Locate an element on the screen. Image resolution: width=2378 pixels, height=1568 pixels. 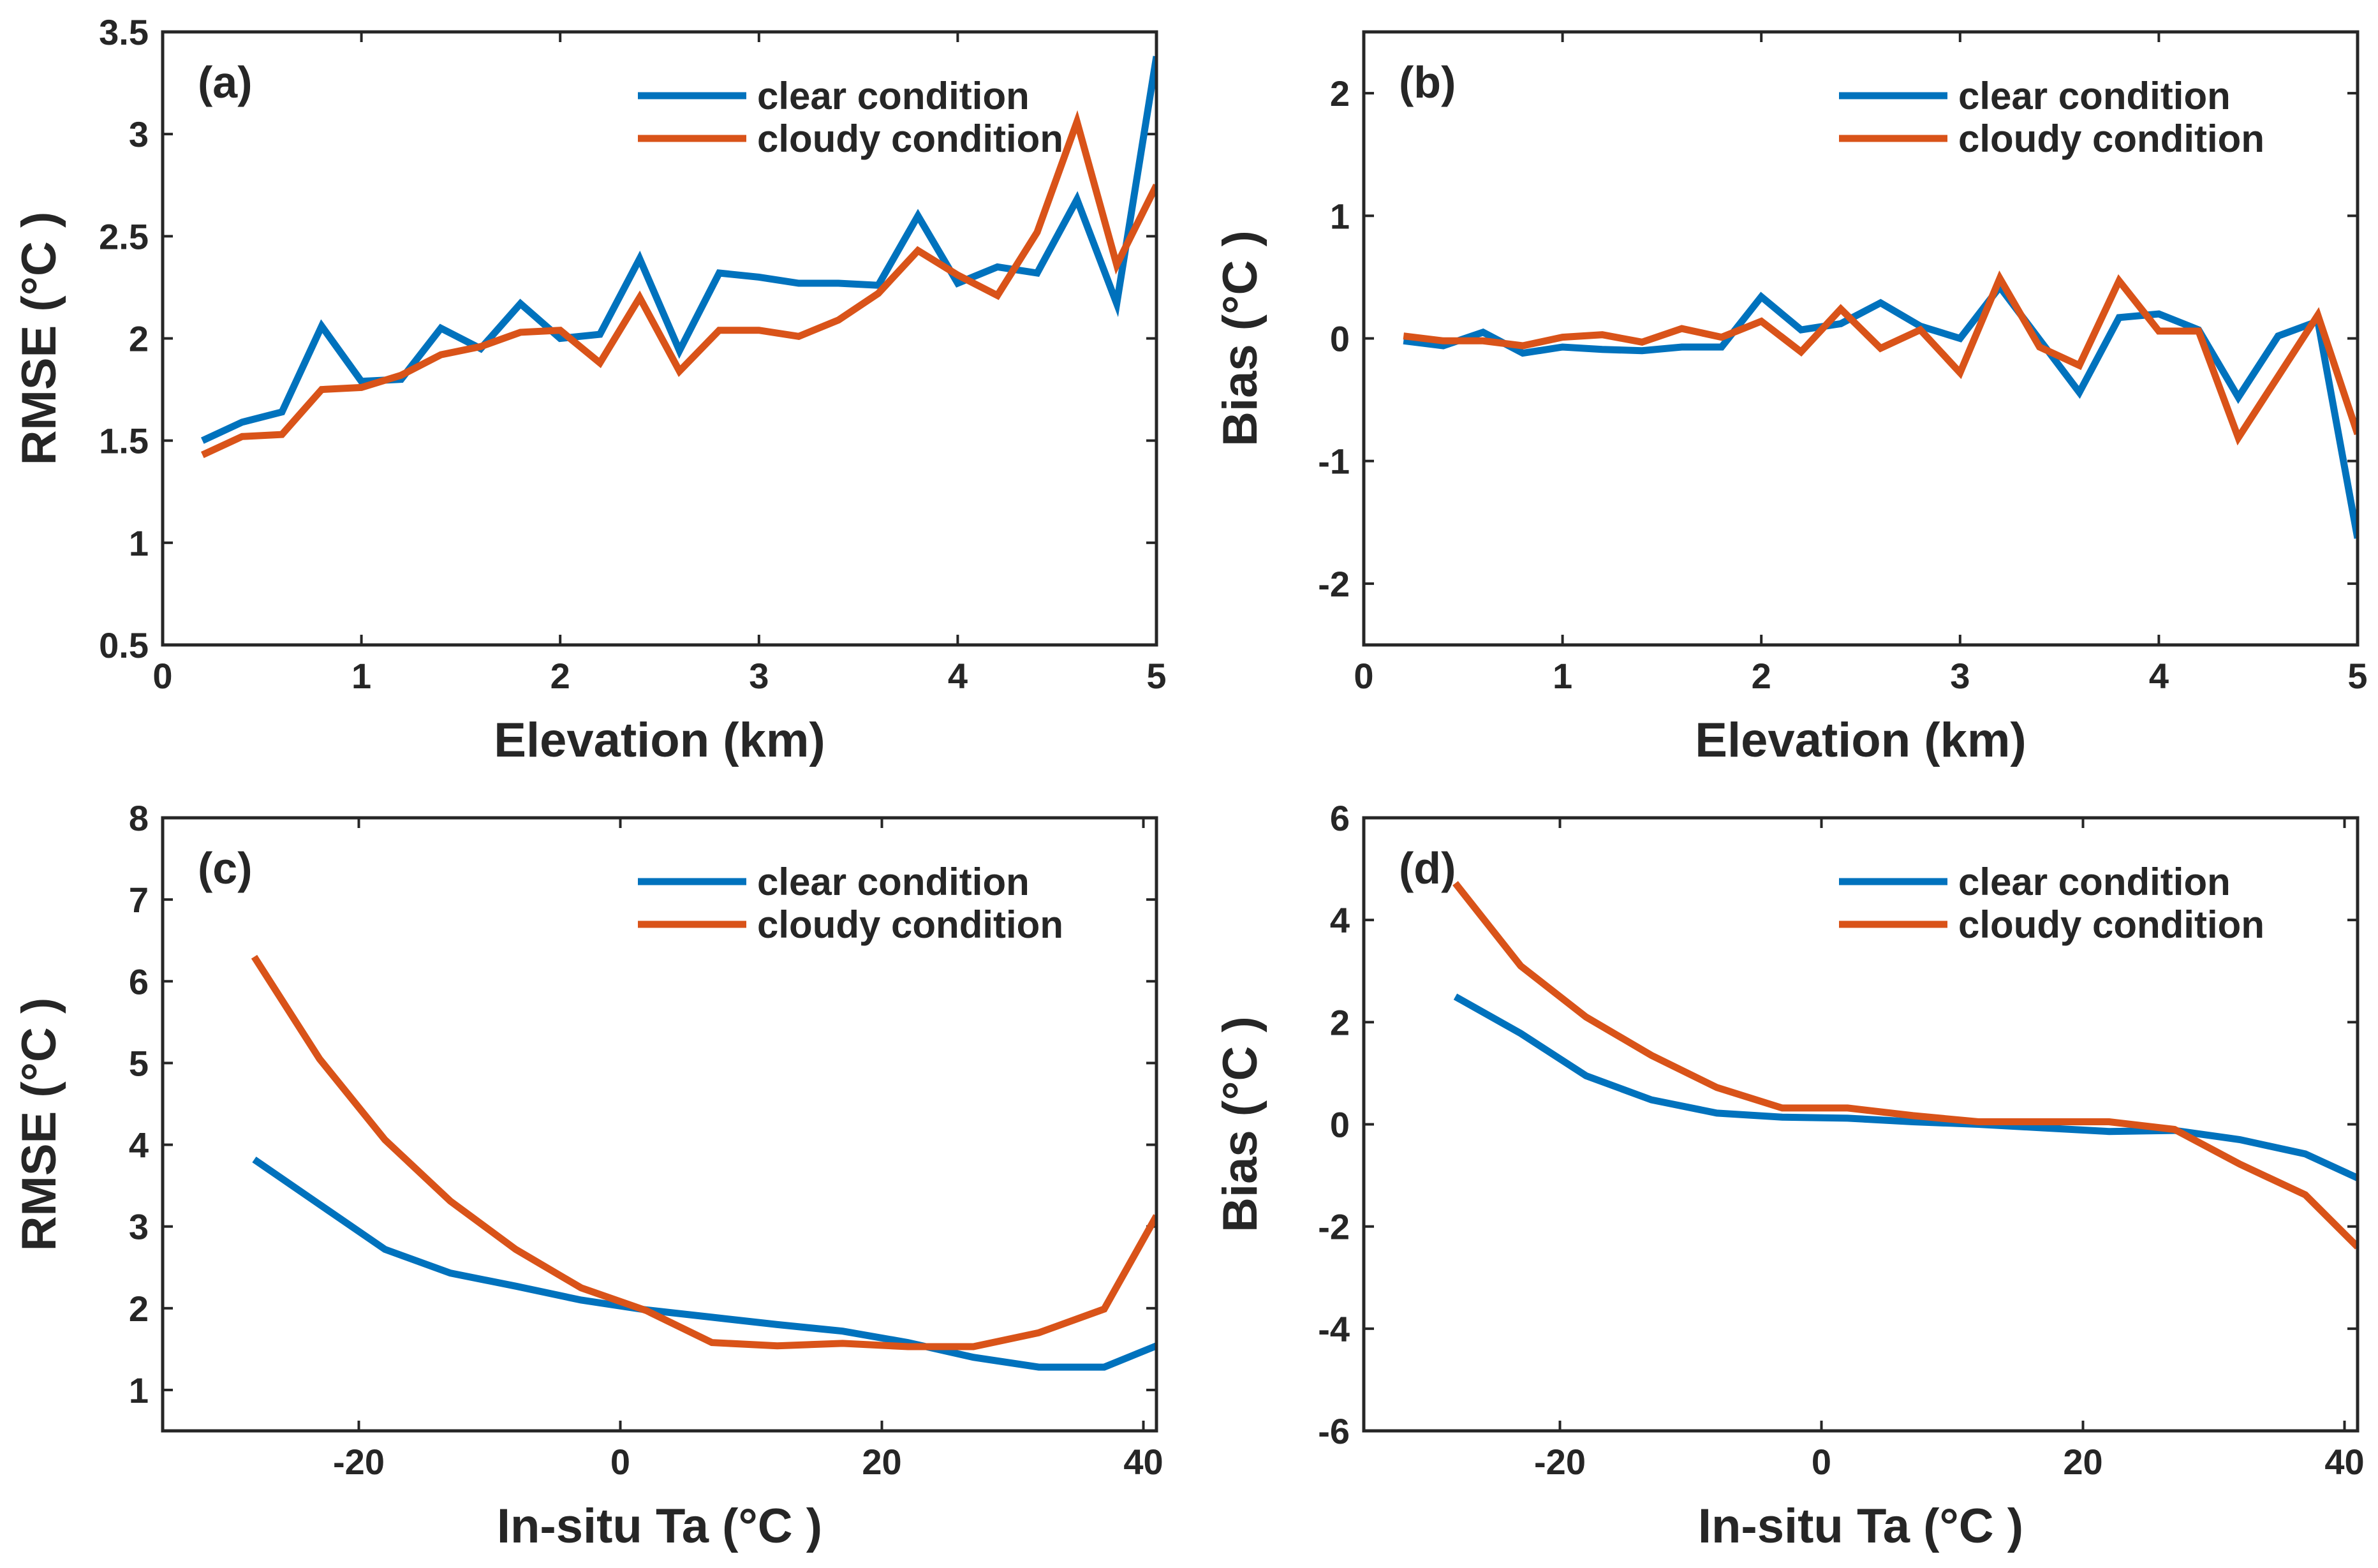
y-tick-label: -1 is located at coordinates (1334, 461).